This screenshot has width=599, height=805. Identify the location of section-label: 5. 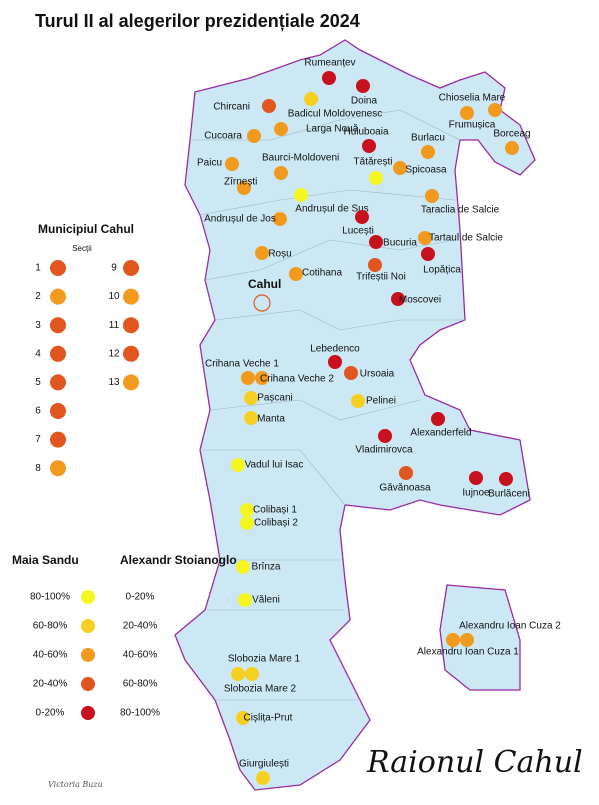
(38, 382).